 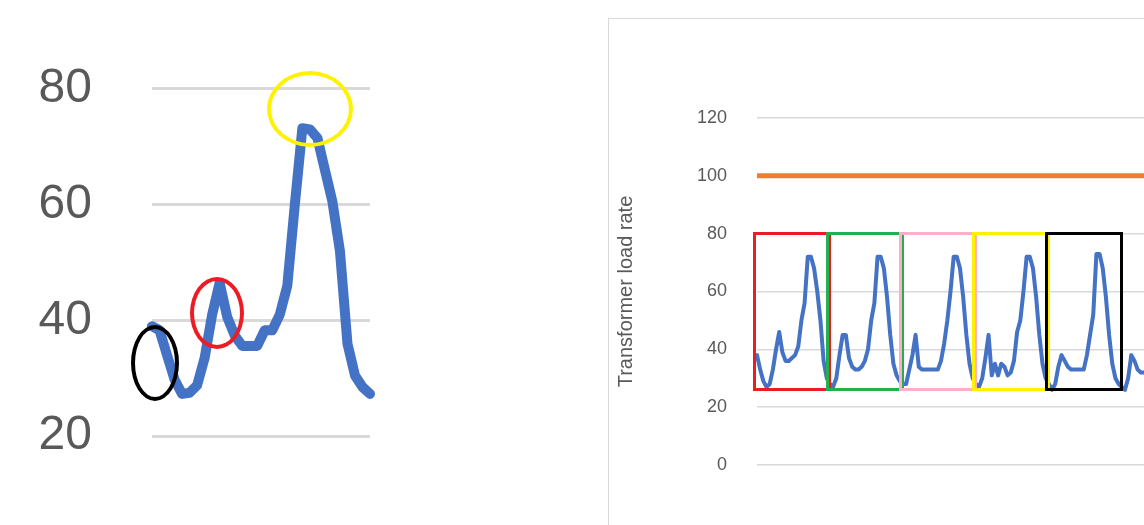 What do you see at coordinates (711, 174) in the screenshot?
I see `y-tick-label: 100` at bounding box center [711, 174].